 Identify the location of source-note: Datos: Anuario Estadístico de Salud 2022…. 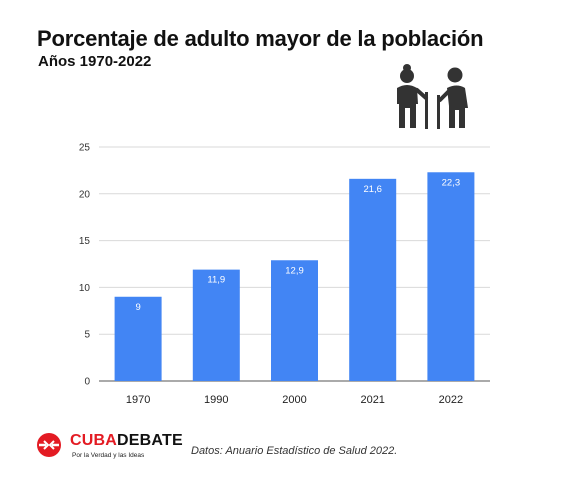
(294, 451).